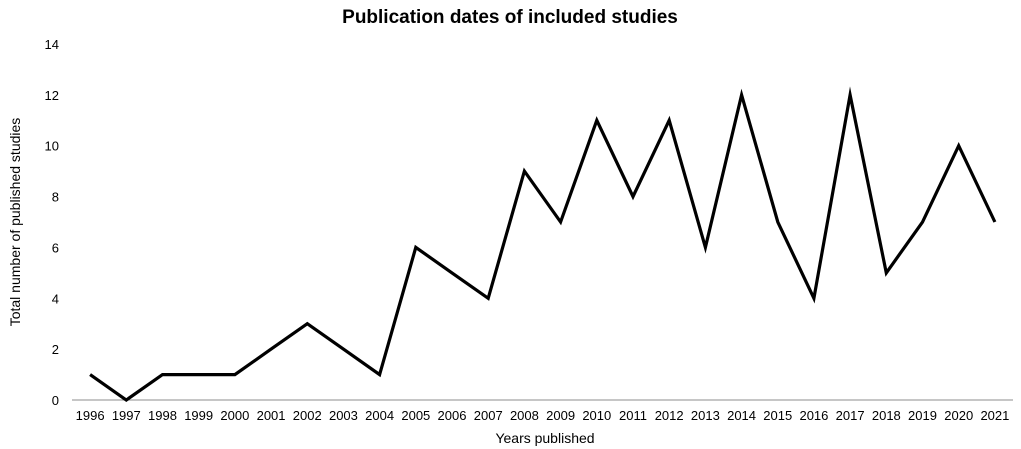 This screenshot has width=1021, height=449. I want to click on y-tick-label: 8, so click(55, 197).